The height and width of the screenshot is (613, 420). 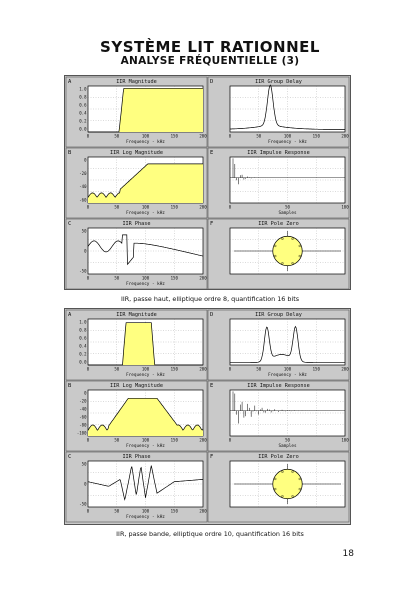 What do you see at coordinates (136, 82) in the screenshot?
I see `panel-title: IIR Magnitude` at bounding box center [136, 82].